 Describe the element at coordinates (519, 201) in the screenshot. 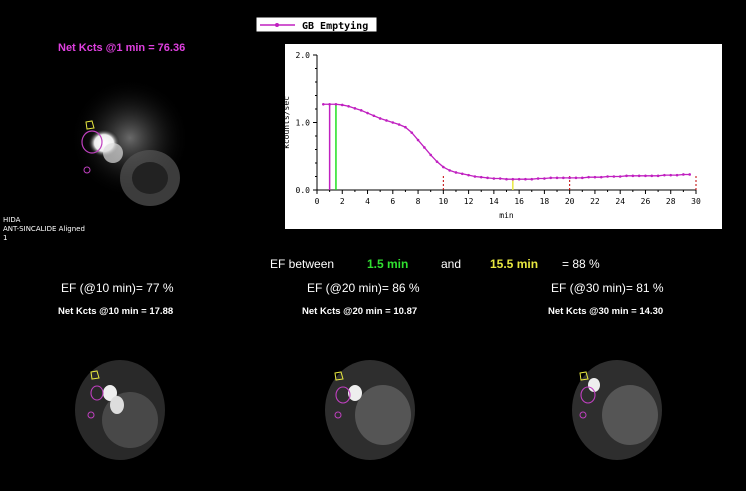

I see `x-tick-label: 16` at that location.